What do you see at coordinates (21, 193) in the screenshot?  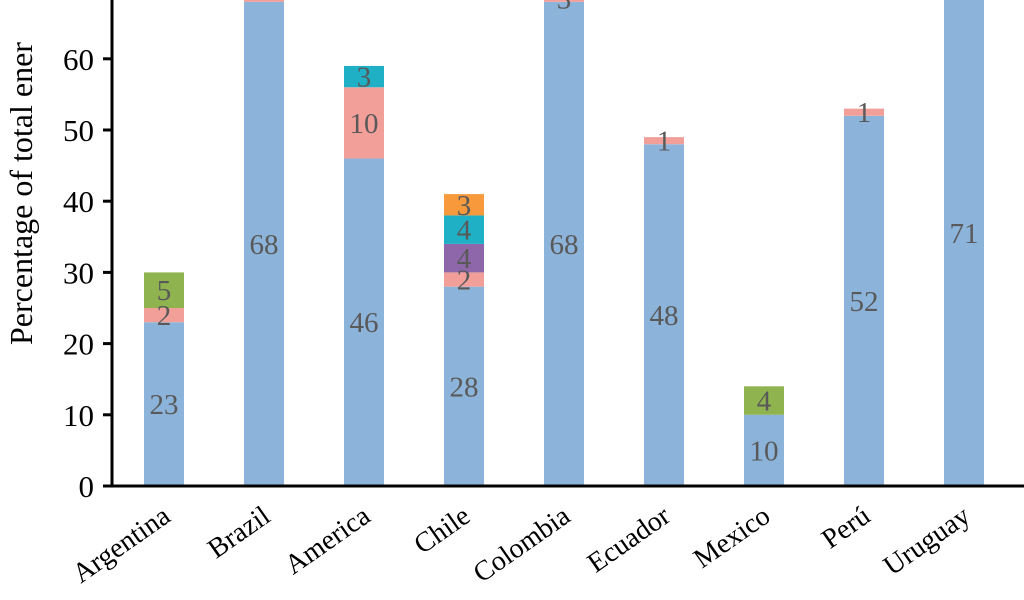 I see `y-axis-title: Percentage of total ener` at bounding box center [21, 193].